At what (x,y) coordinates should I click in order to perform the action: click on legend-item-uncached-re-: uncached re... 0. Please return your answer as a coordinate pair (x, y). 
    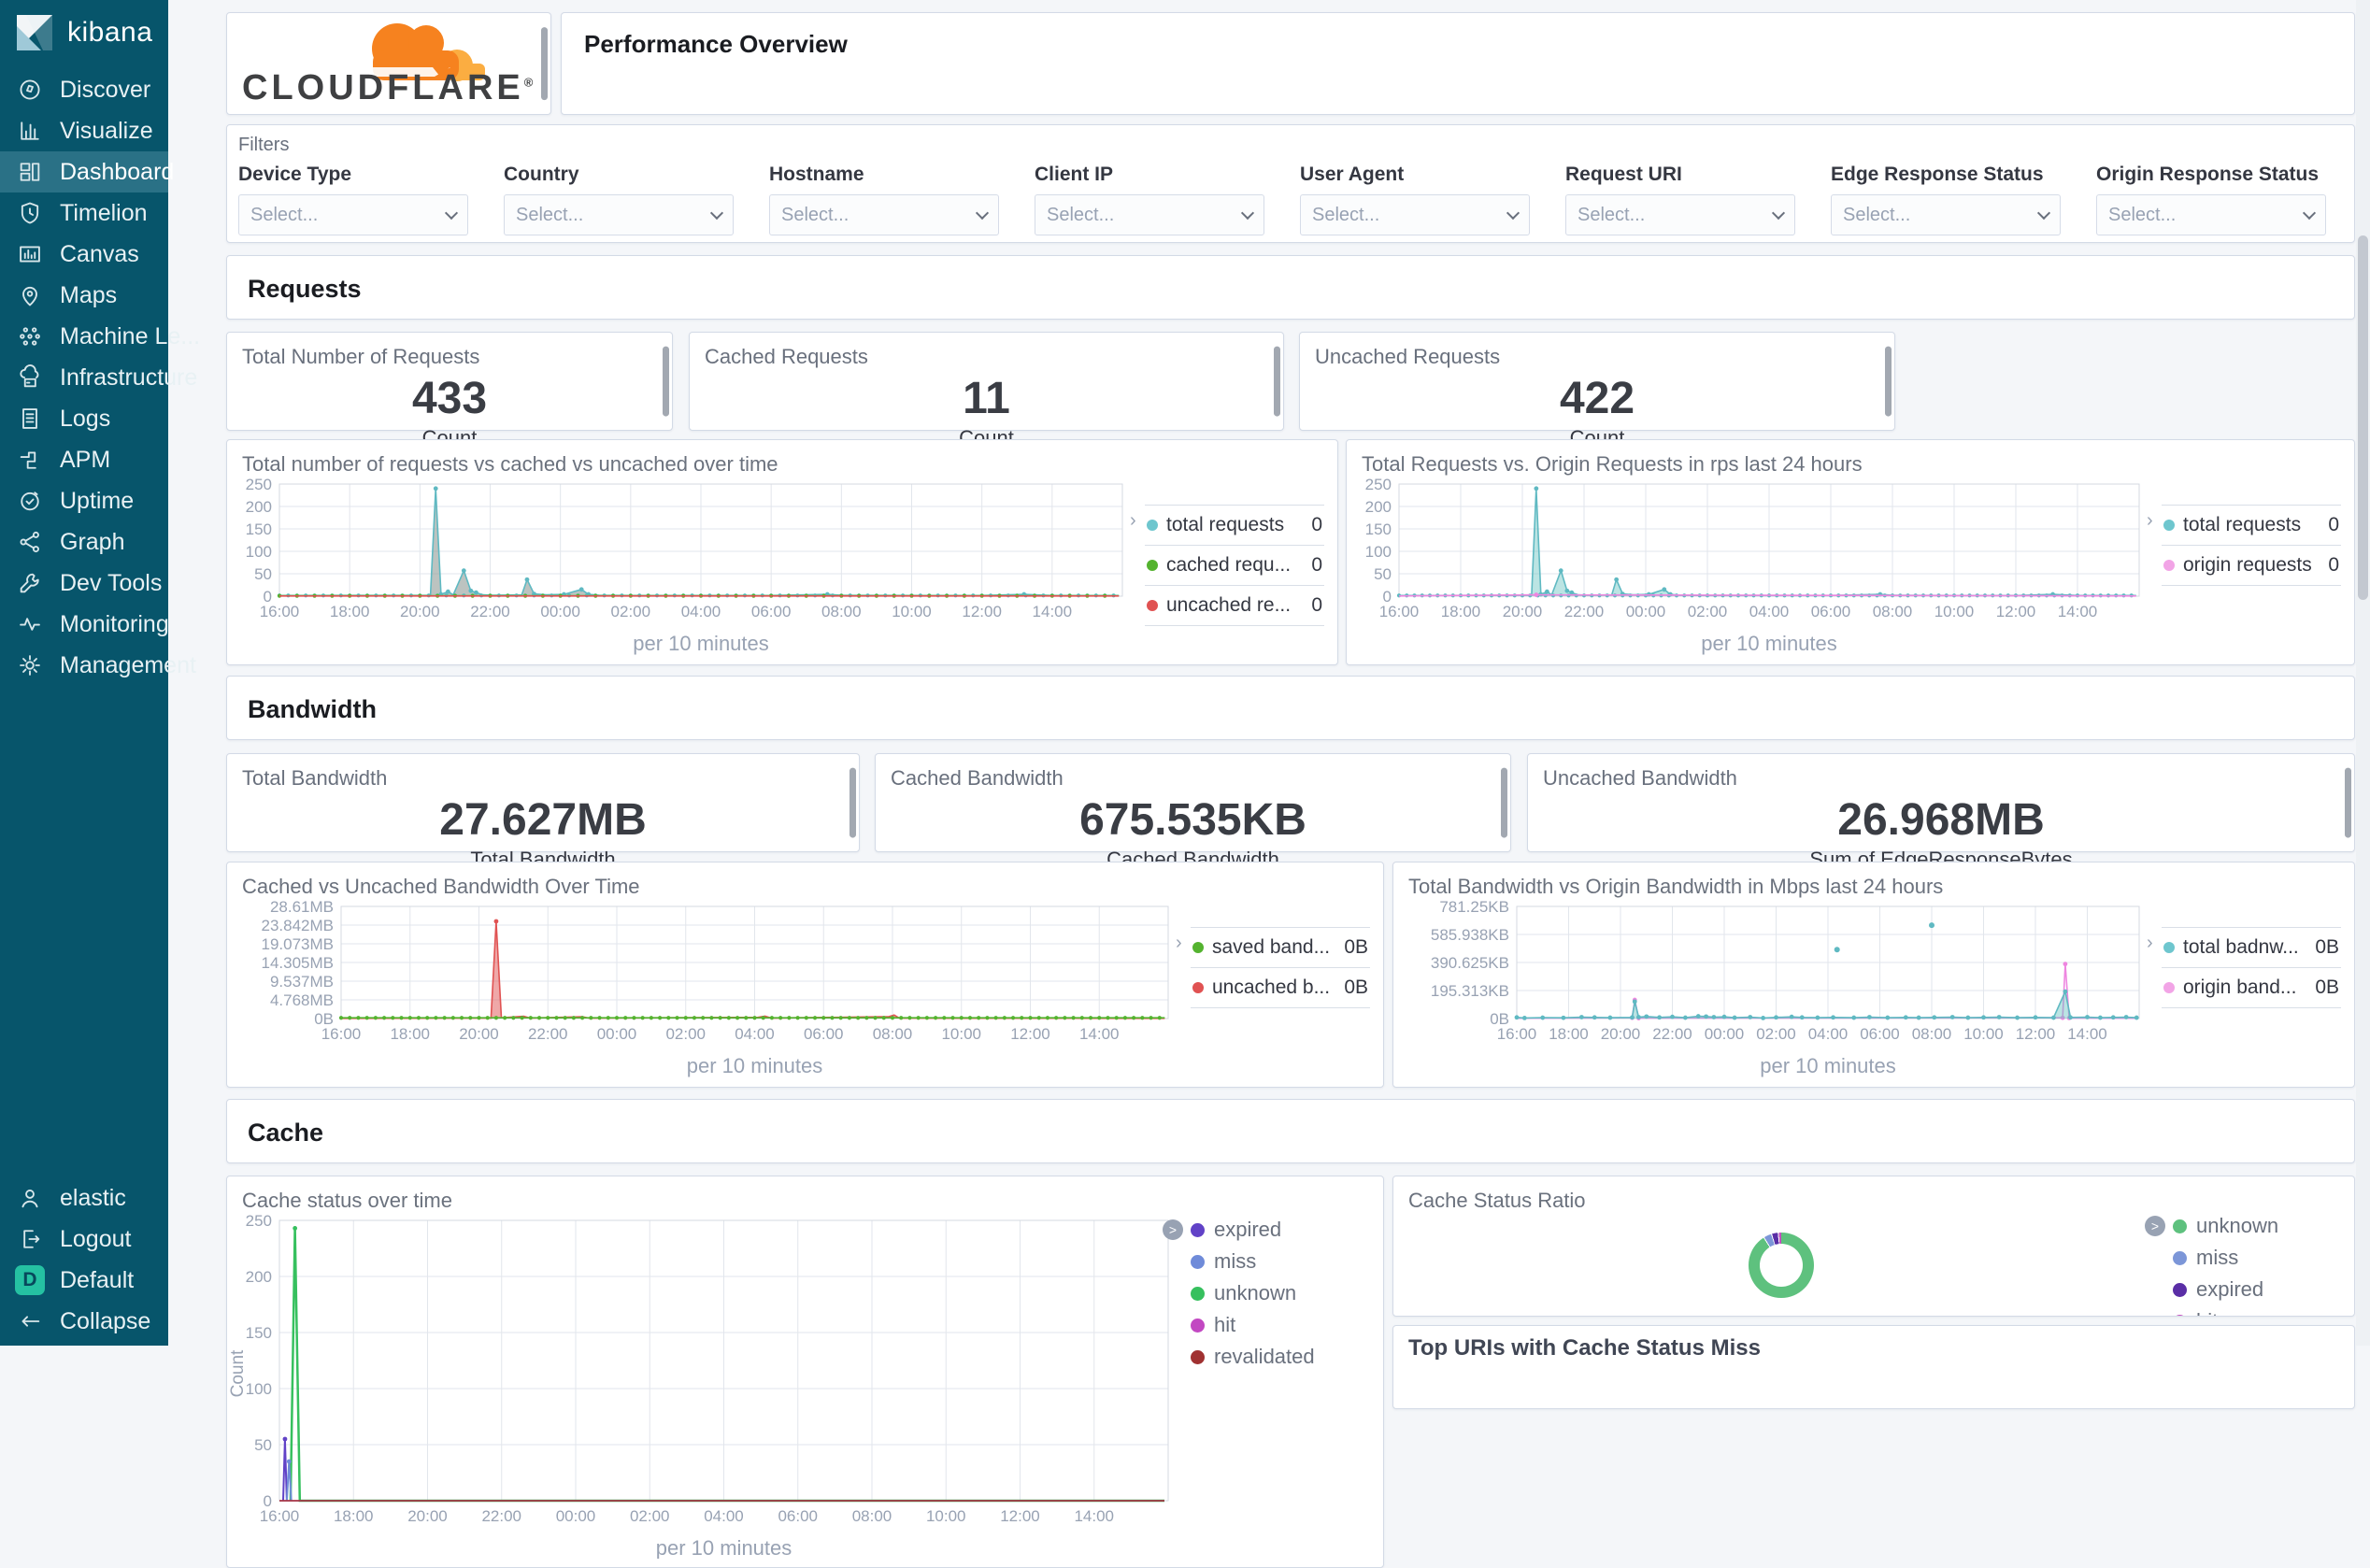
    Looking at the image, I should click on (1234, 605).